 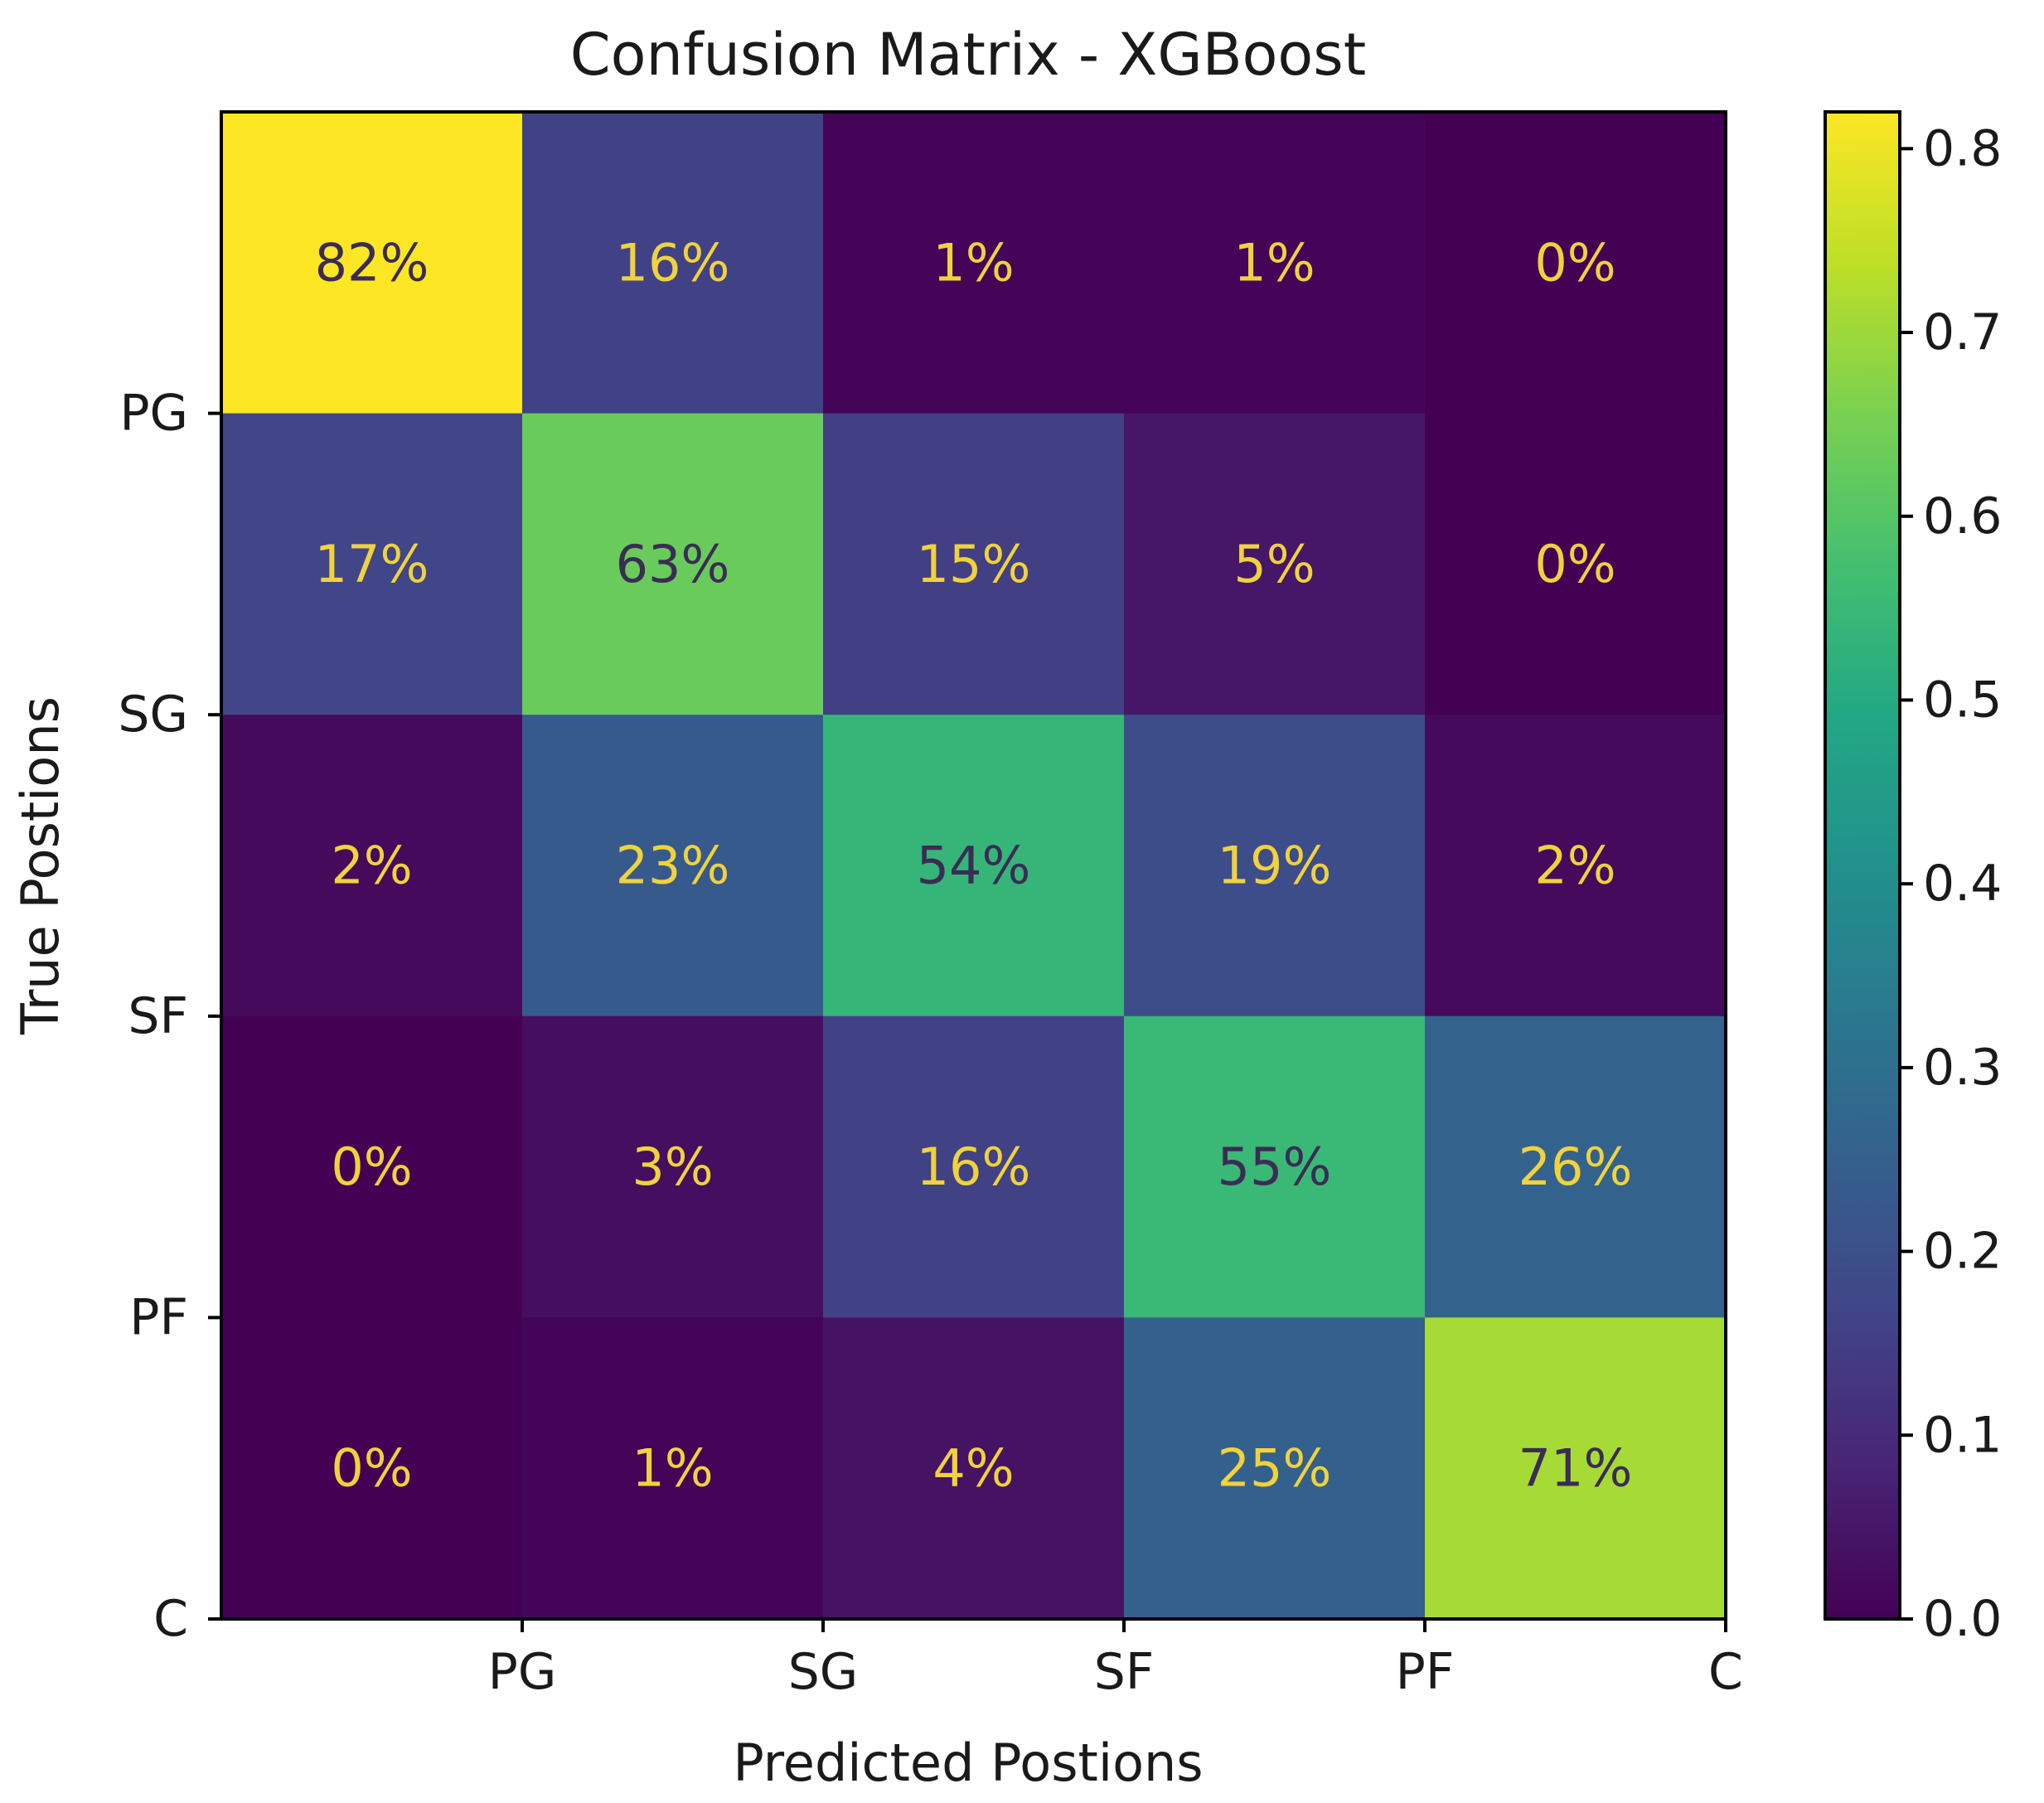 I want to click on colorbar-ticks: 0.0 0.1 0.2 0.3 0.4 0.5 0.6 0.7 0.8, so click(x=1951, y=884).